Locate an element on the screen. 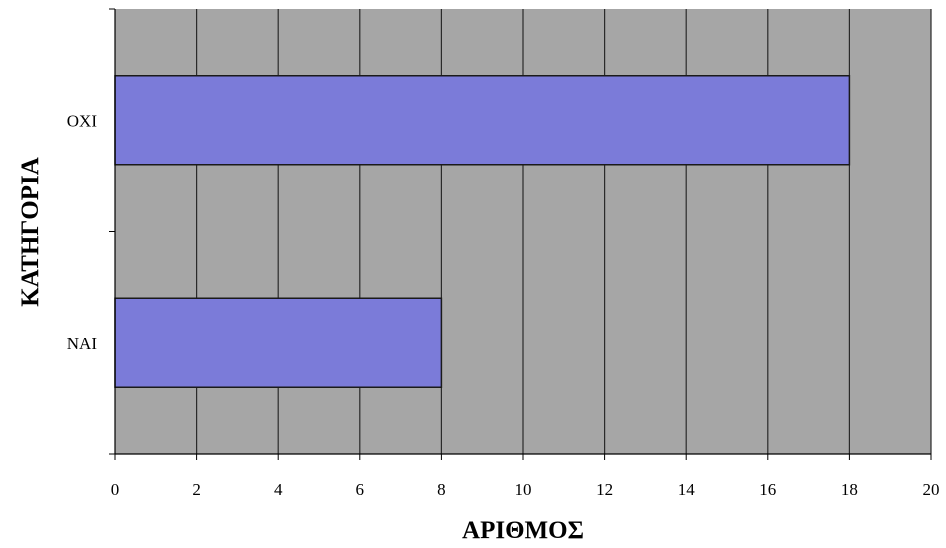  x-tick-label: 20 is located at coordinates (931, 489).